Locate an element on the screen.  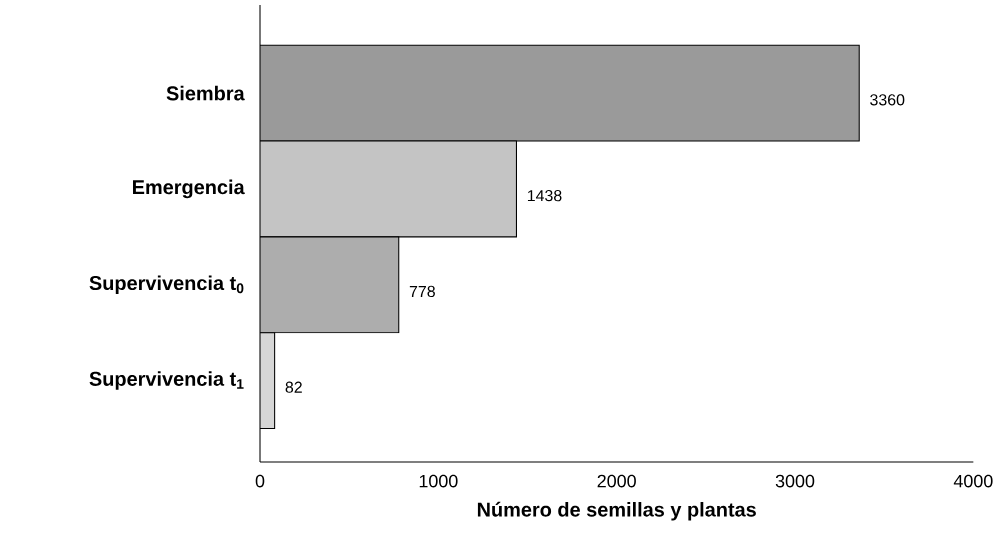
x-tick-label: 2000 is located at coordinates (616, 481).